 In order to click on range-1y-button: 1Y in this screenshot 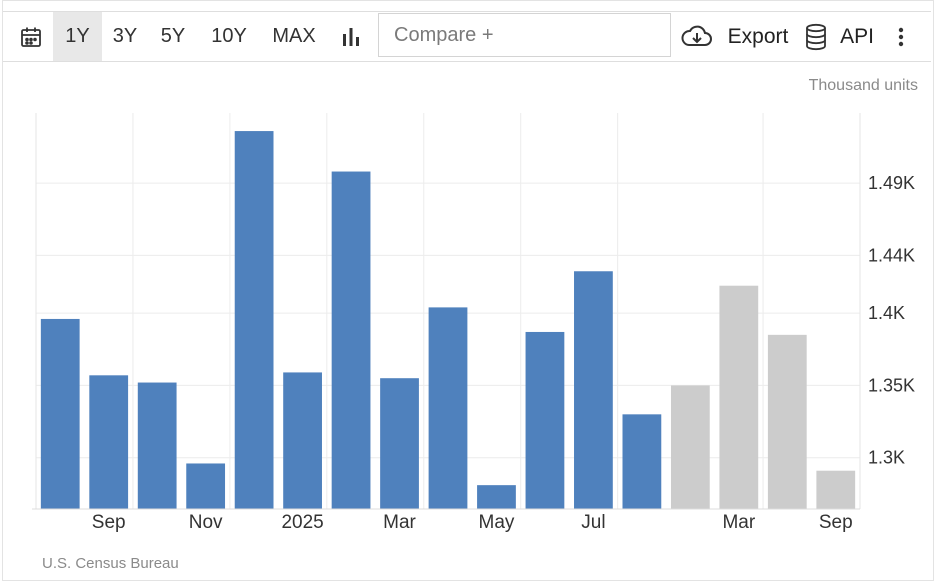, I will do `click(77, 36)`.